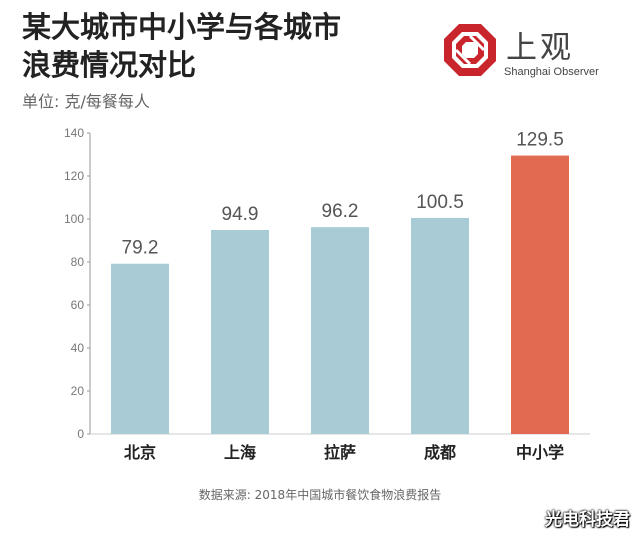 The width and height of the screenshot is (640, 537). I want to click on value-label: 129.5, so click(540, 140).